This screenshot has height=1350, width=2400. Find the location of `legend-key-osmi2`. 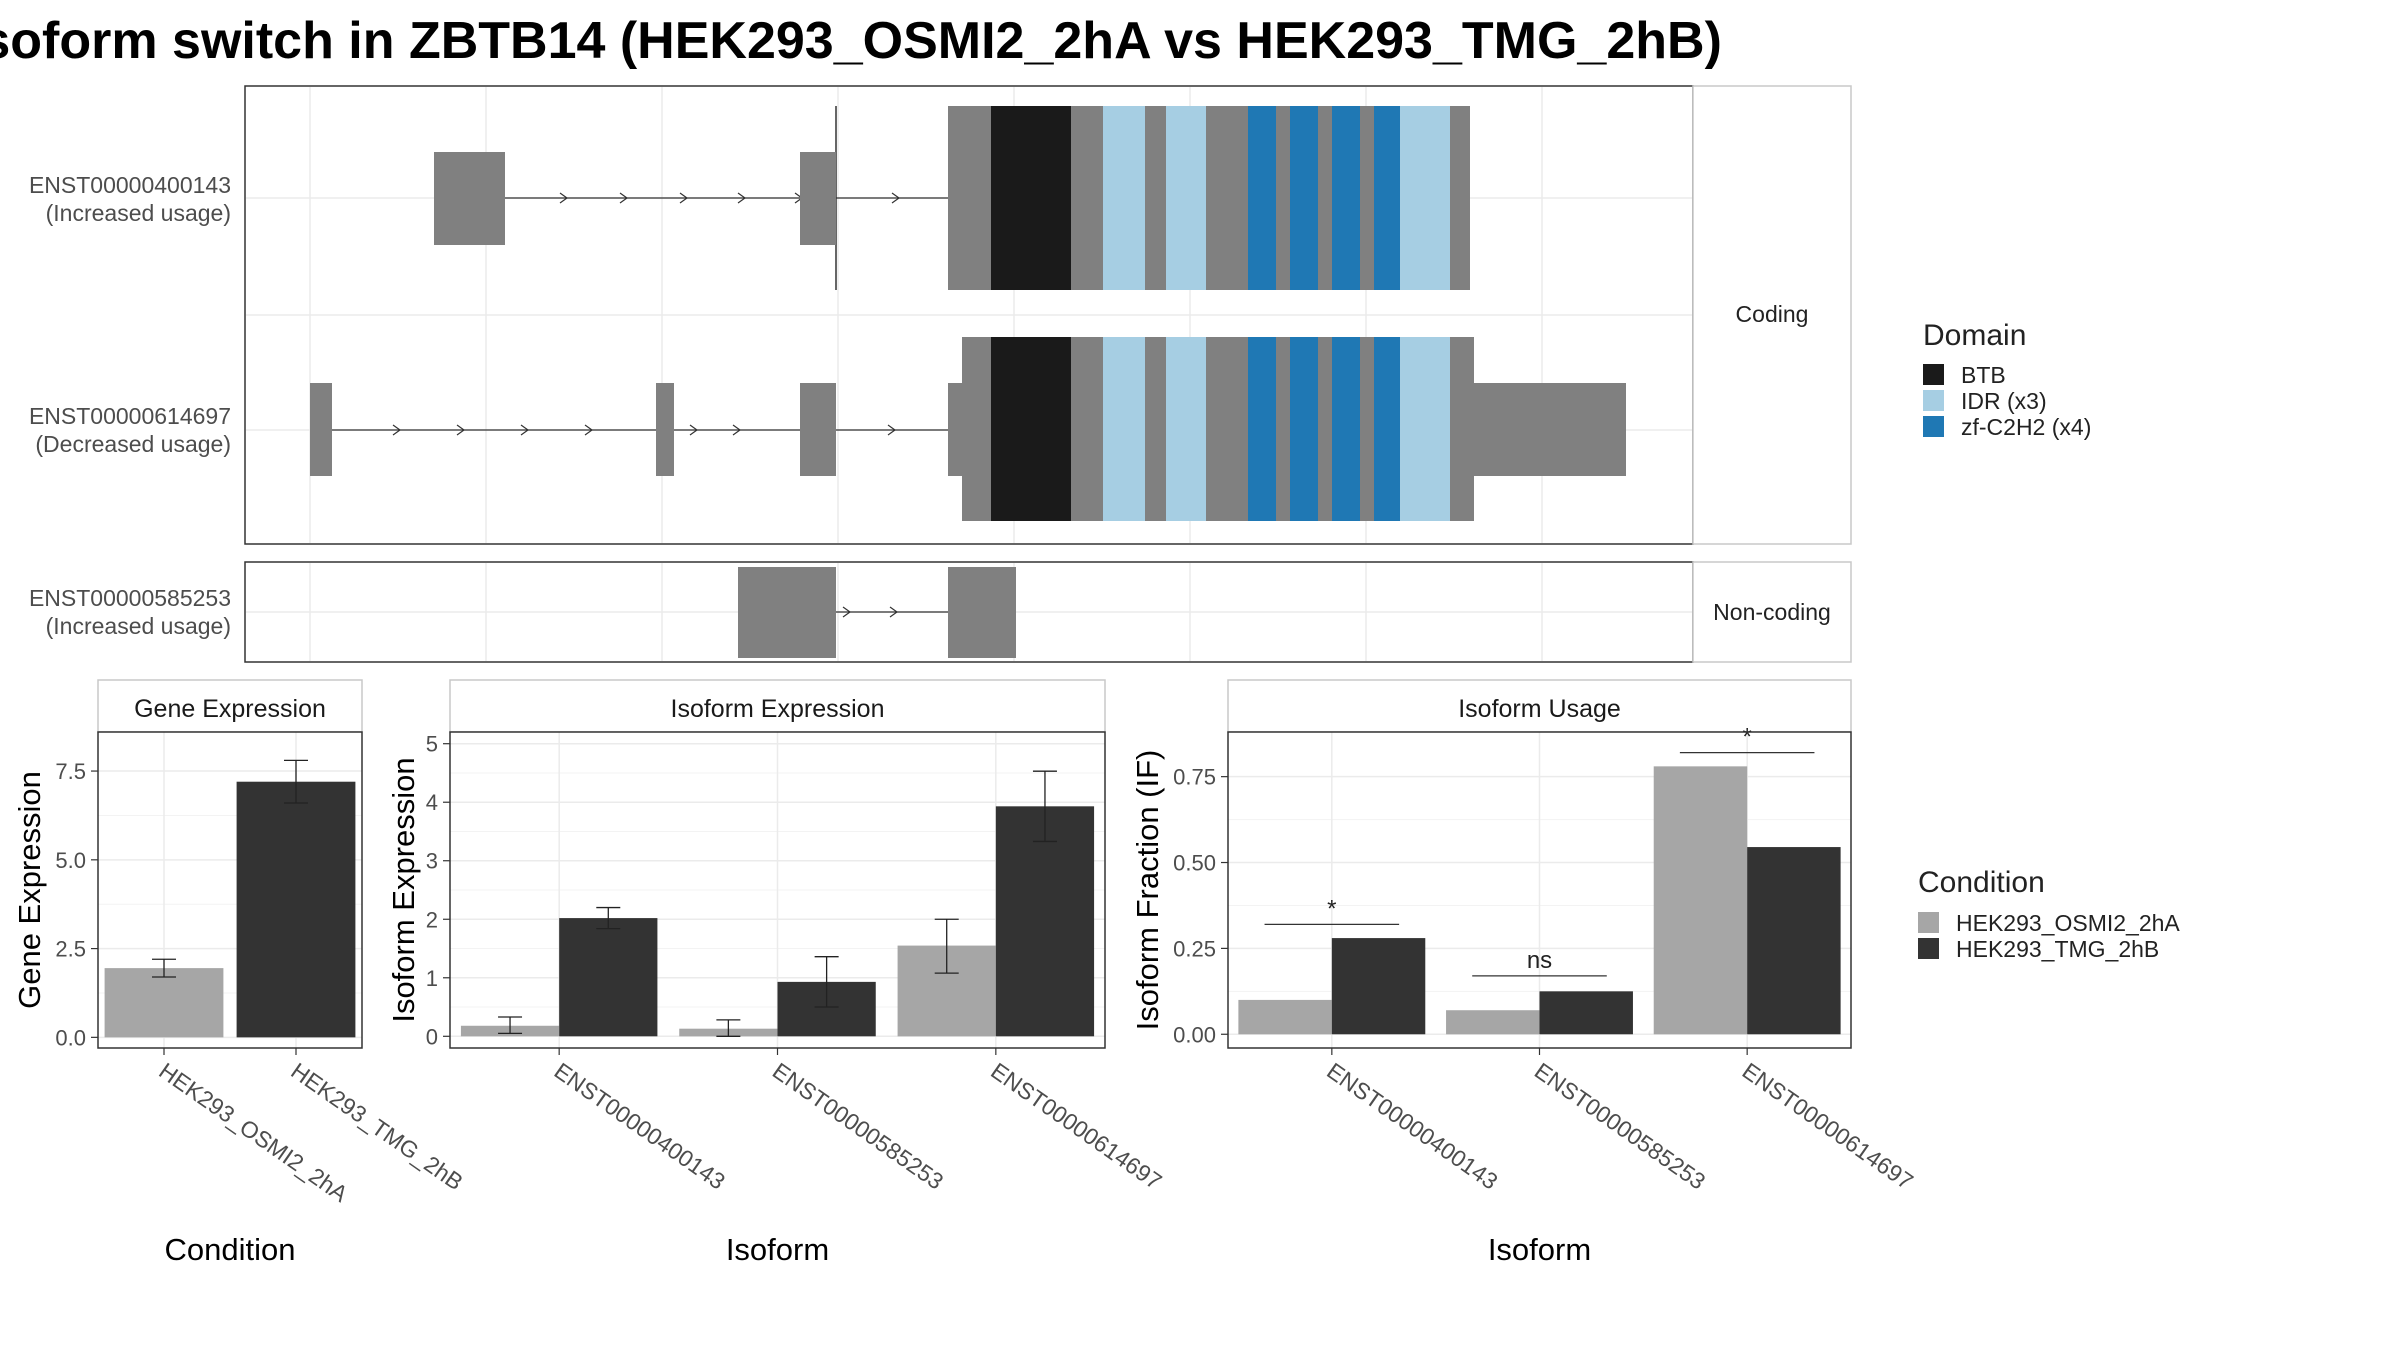

legend-key-osmi2 is located at coordinates (1928, 922).